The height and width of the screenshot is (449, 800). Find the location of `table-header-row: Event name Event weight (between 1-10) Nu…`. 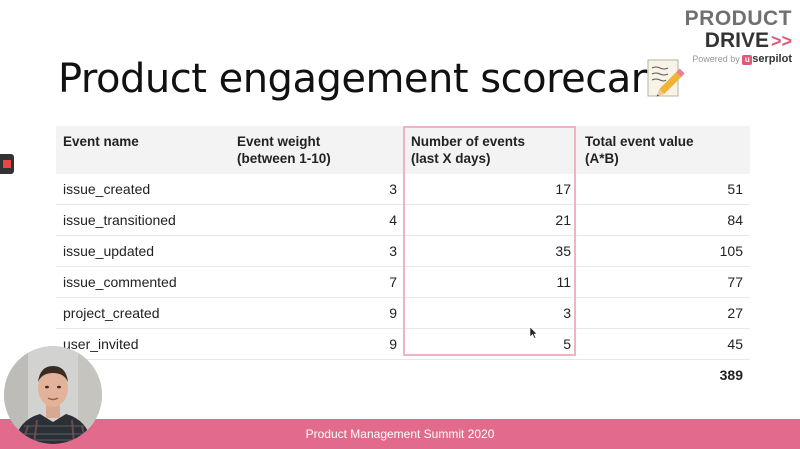

table-header-row: Event name Event weight (between 1-10) Nu… is located at coordinates (403, 150).